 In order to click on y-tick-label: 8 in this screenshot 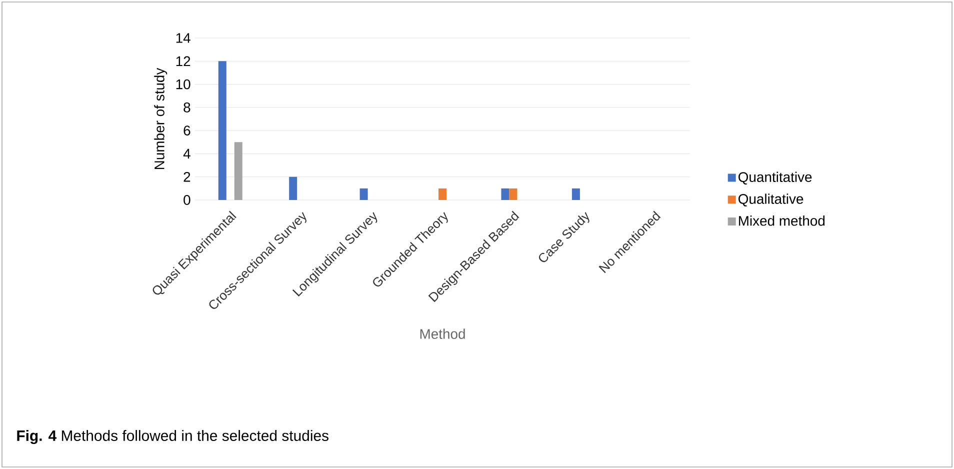, I will do `click(187, 107)`.